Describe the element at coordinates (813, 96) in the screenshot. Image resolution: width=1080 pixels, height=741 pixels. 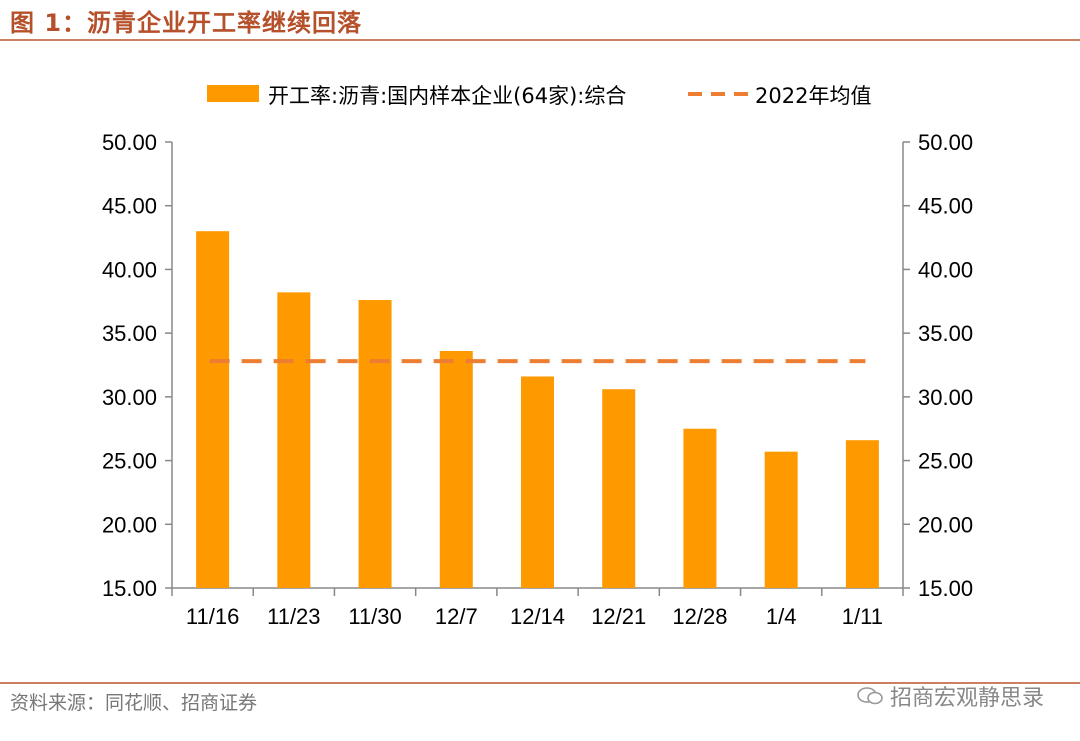
I see `legend-line-label: 2022年均值` at that location.